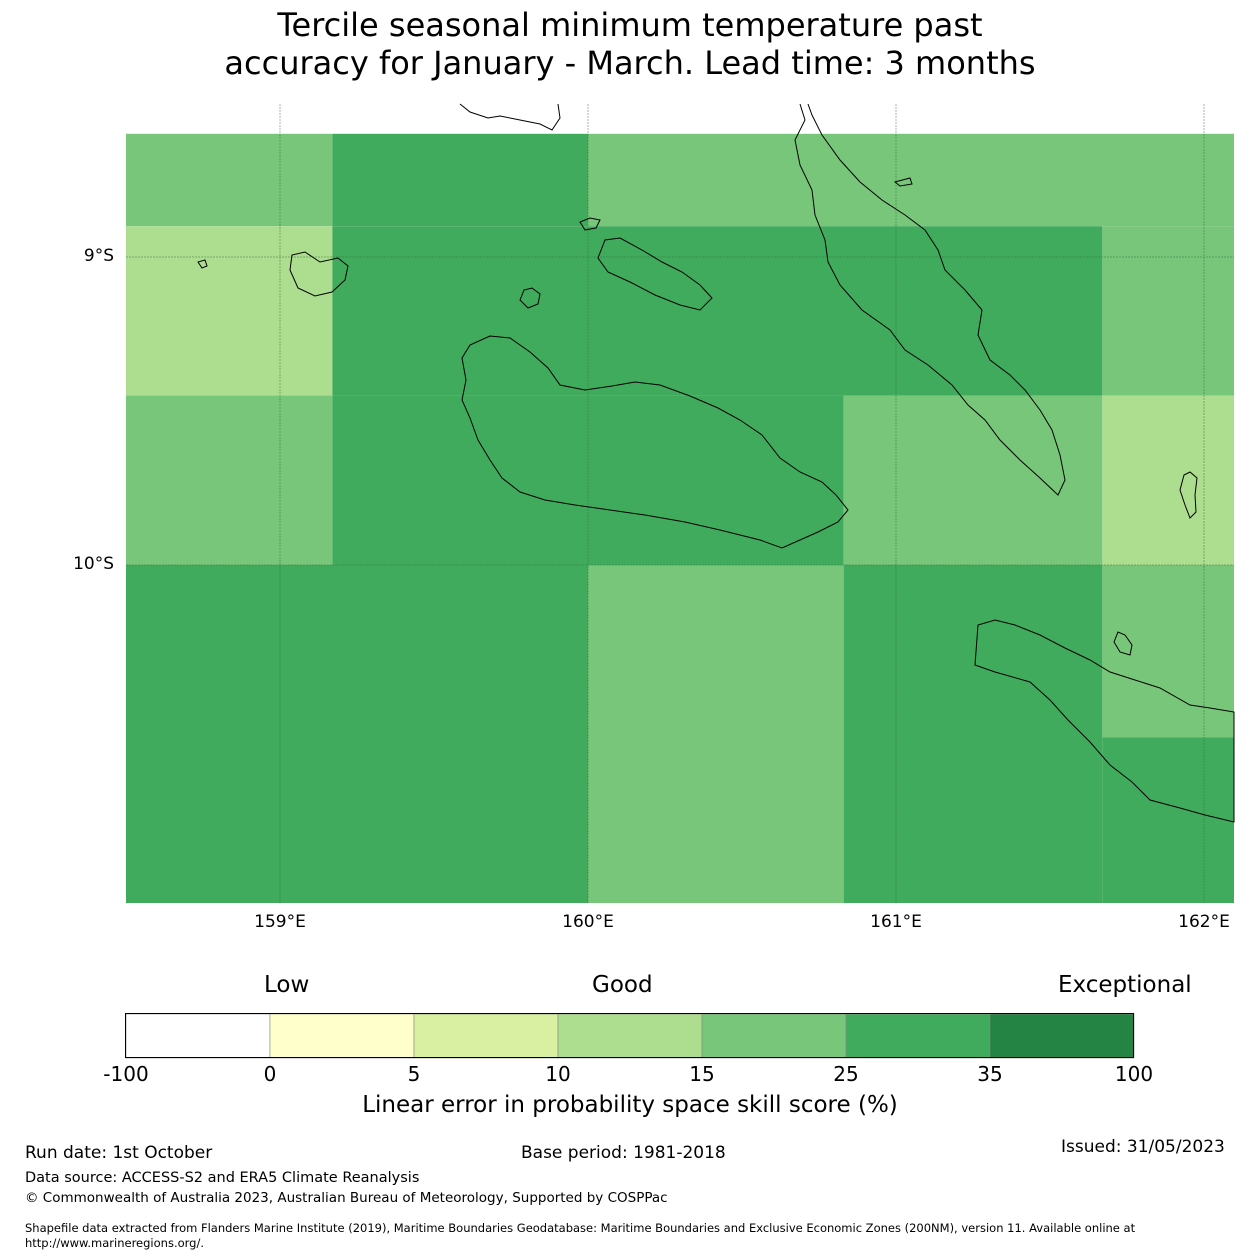 The image size is (1260, 1260). Describe the element at coordinates (270, 1074) in the screenshot. I see `colorbar-tick-0: 0` at that location.